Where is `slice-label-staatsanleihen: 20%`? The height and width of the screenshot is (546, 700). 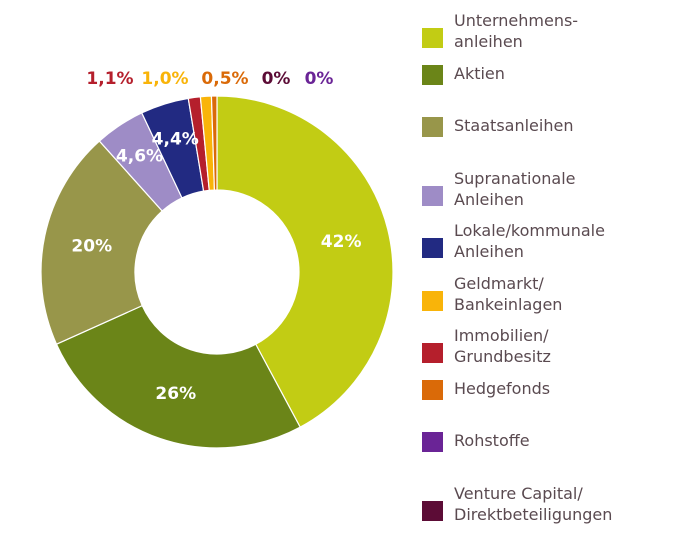 slice-label-staatsanleihen: 20% is located at coordinates (91, 247).